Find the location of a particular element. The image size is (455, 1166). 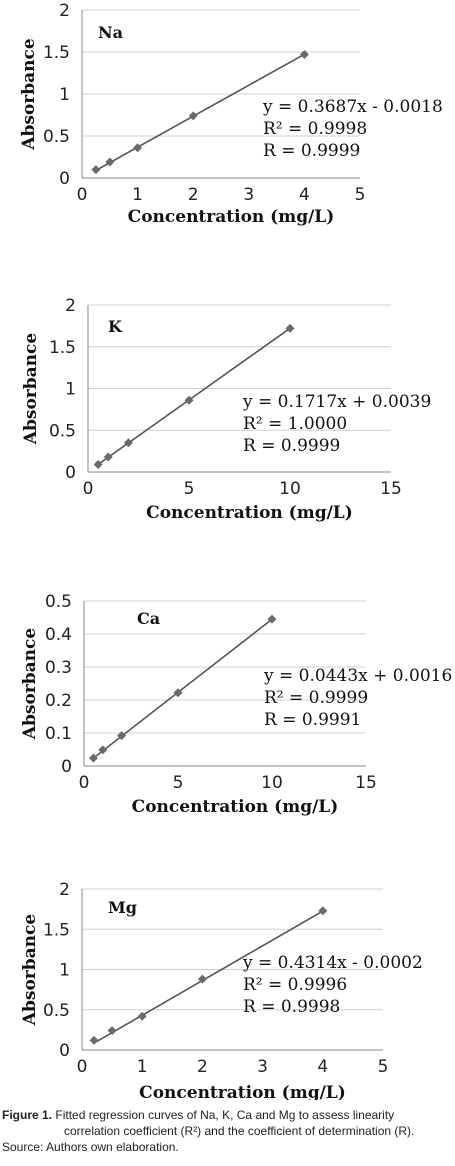

r-squared-label: R² = 1.0000 is located at coordinates (295, 424).